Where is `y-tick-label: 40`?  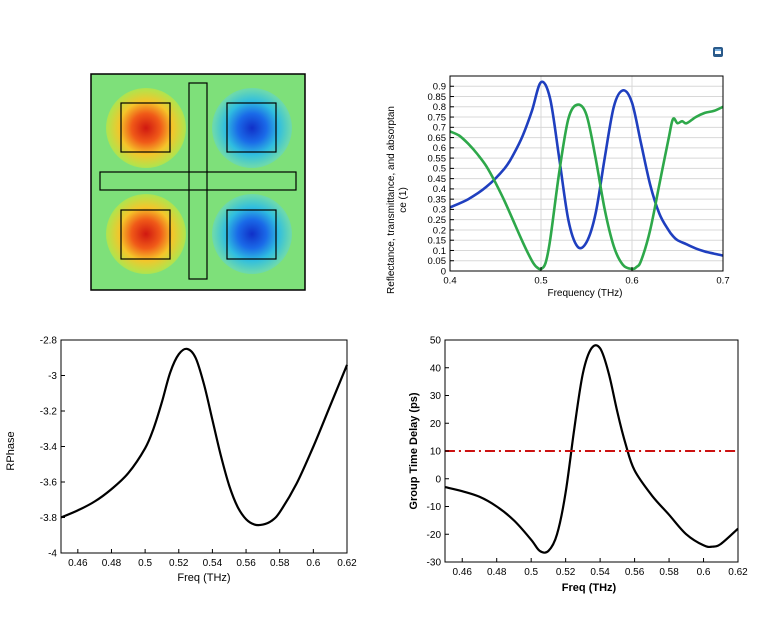 y-tick-label: 40 is located at coordinates (436, 368).